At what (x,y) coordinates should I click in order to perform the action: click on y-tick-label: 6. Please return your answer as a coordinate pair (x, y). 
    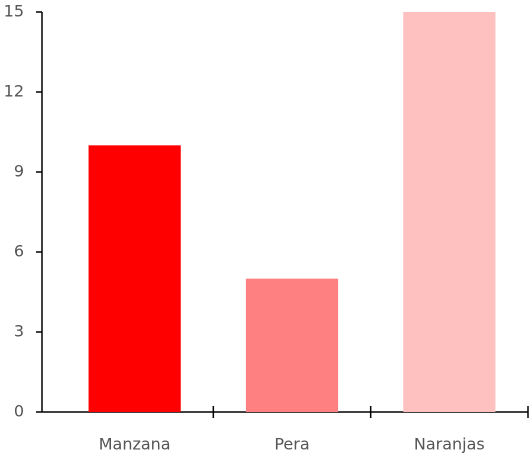
    Looking at the image, I should click on (19, 251).